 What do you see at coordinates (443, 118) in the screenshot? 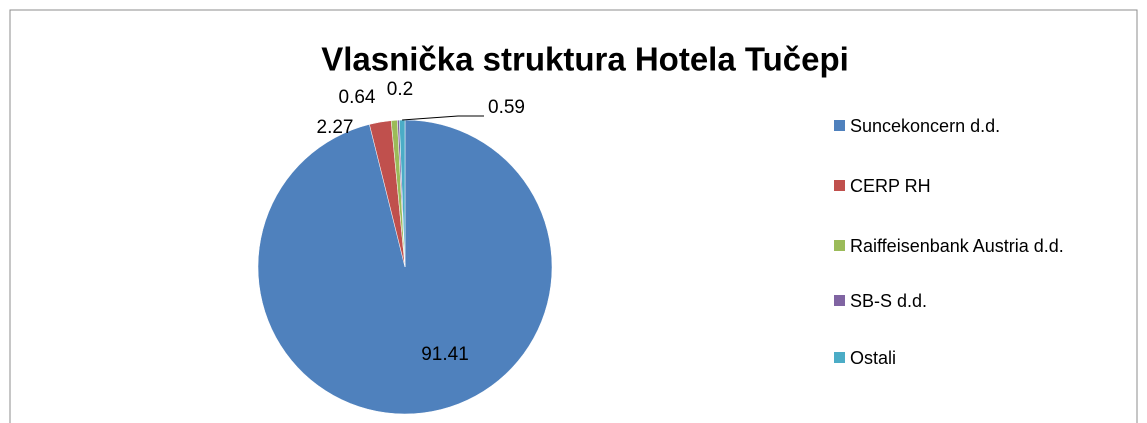
I see `leader-line` at bounding box center [443, 118].